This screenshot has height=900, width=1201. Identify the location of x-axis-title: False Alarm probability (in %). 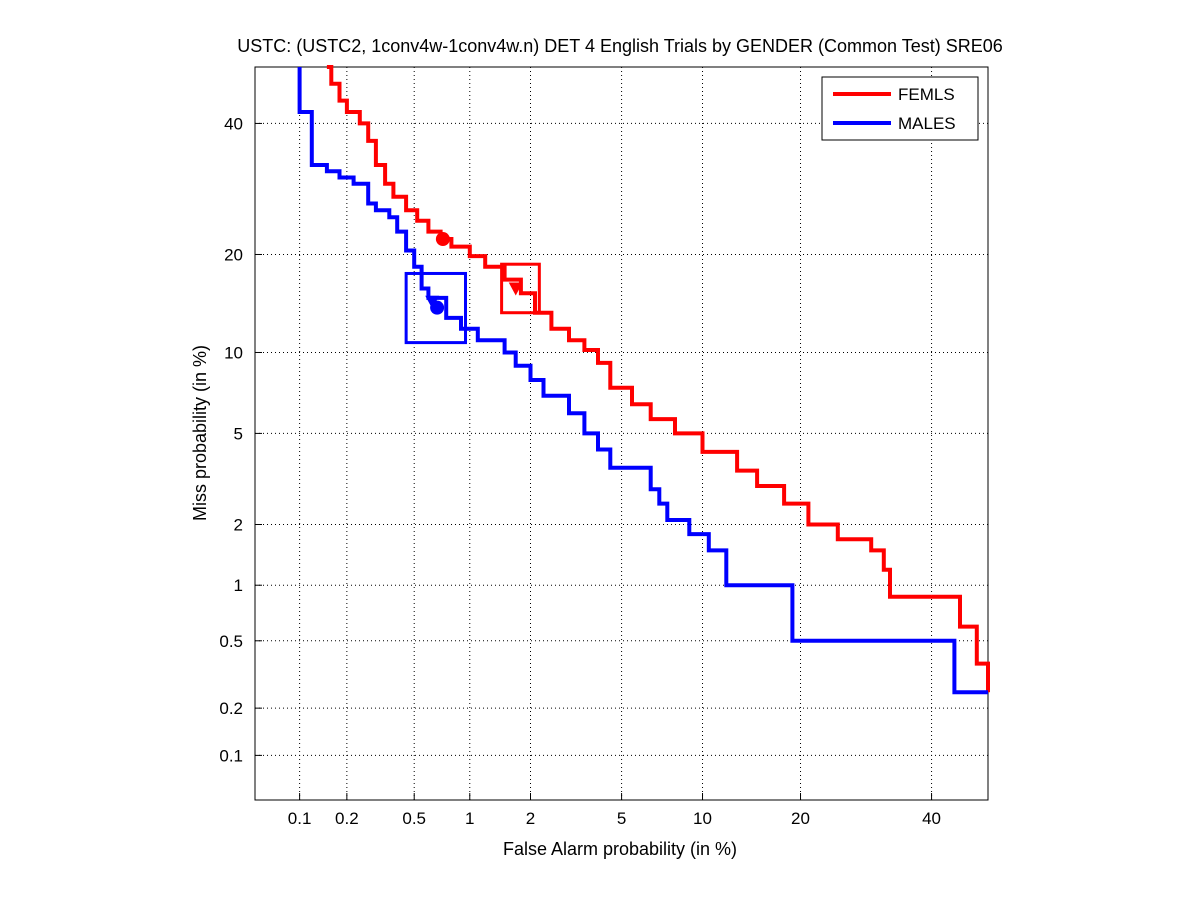
(620, 849).